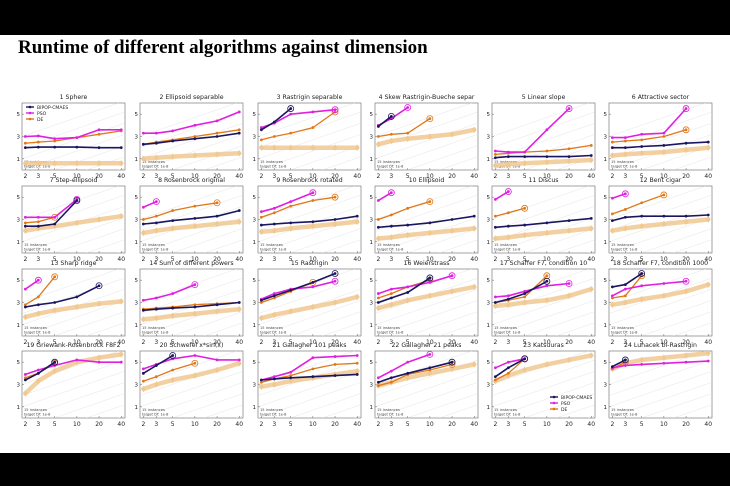  I want to click on panel-title: 5 Linear slope, so click(544, 97).